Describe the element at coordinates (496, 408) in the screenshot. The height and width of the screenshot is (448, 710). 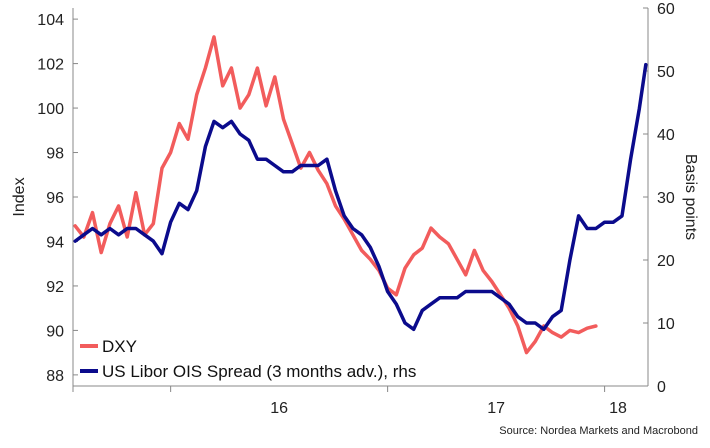
I see `x-tick-label: 17` at that location.